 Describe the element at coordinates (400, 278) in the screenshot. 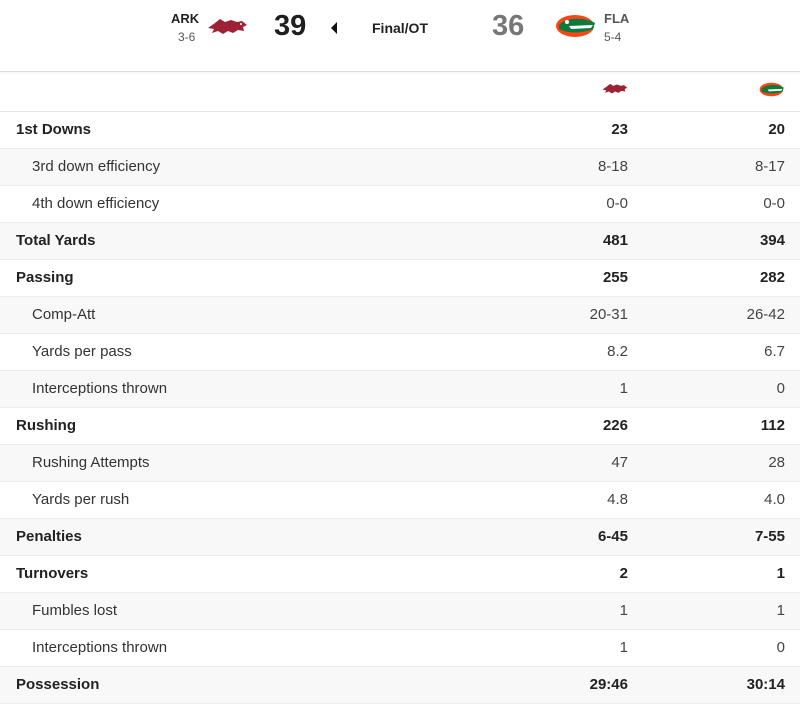

I see `stat-row: Passing 255 282` at that location.